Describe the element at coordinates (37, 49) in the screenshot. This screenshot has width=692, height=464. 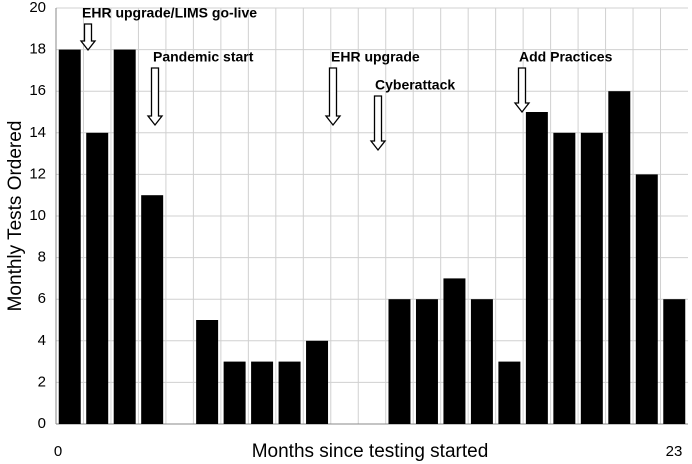
I see `y-tick-label: 18` at that location.